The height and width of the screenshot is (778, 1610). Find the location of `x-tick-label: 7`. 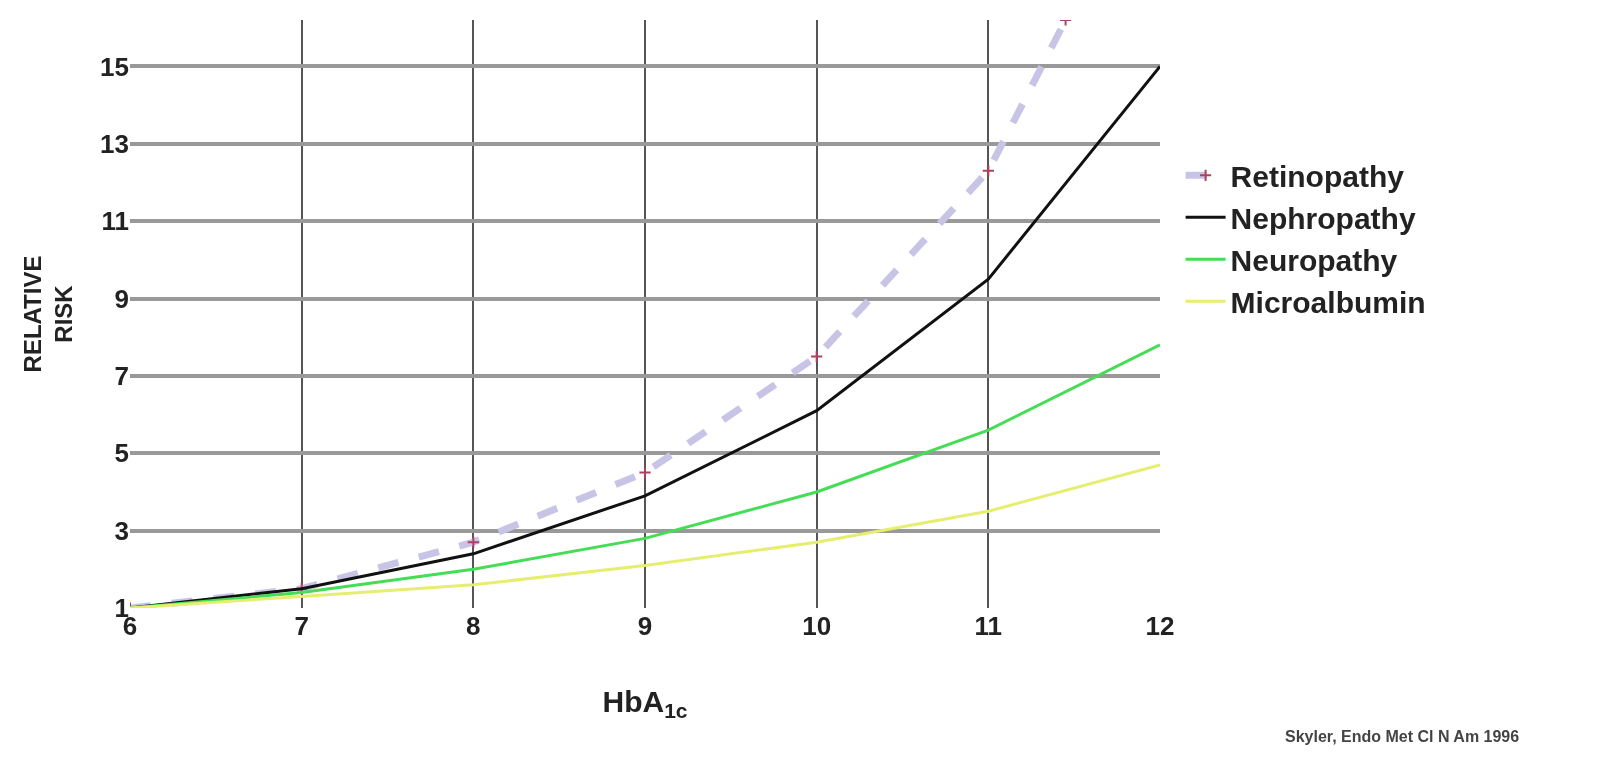

x-tick-label: 7 is located at coordinates (301, 626).